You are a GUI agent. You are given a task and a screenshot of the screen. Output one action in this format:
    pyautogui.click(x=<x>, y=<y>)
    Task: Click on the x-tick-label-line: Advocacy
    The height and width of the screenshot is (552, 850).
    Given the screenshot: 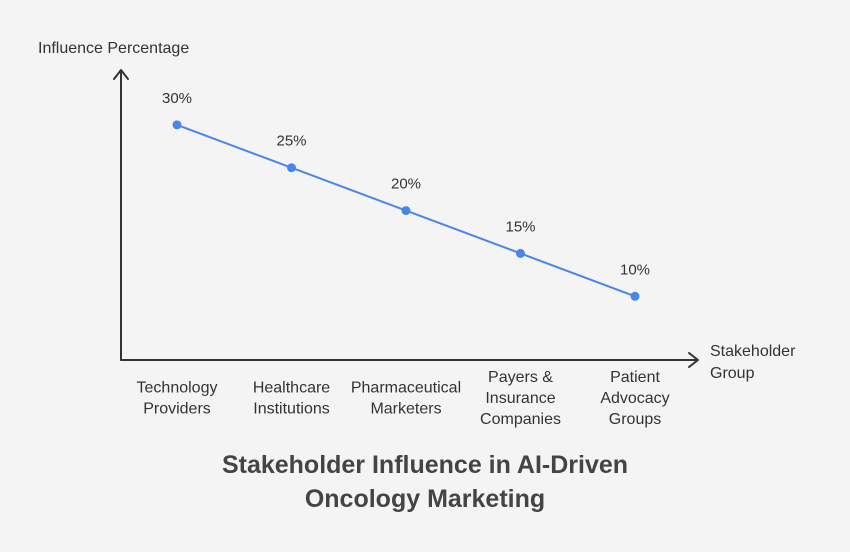 What is the action you would take?
    pyautogui.click(x=634, y=398)
    